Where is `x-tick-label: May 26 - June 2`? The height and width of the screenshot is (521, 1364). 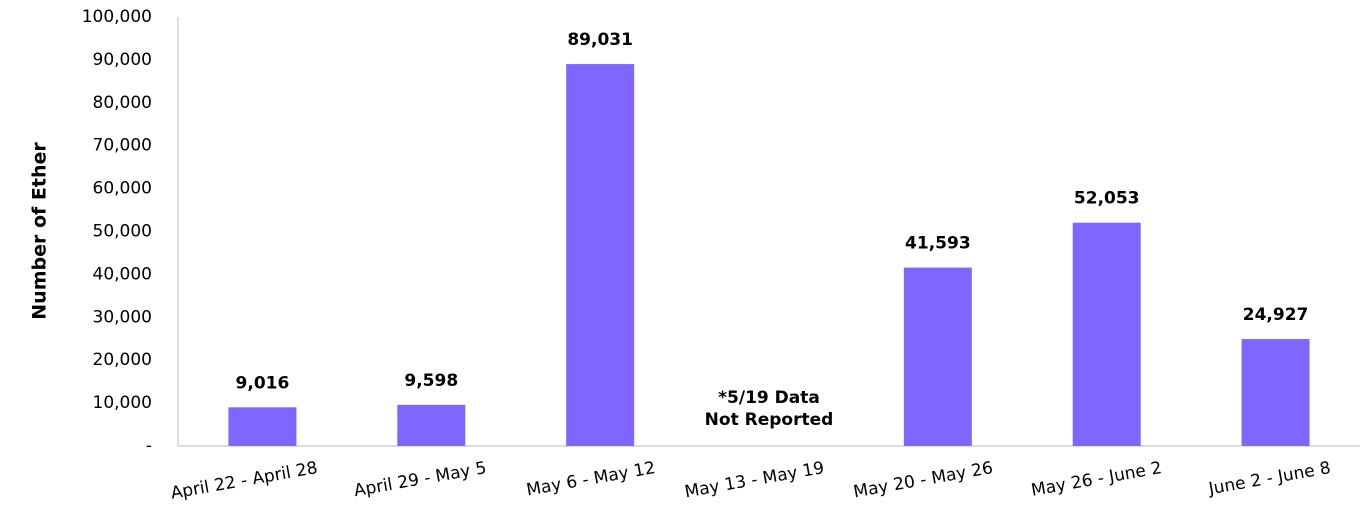
x-tick-label: May 26 - June 2 is located at coordinates (1097, 479).